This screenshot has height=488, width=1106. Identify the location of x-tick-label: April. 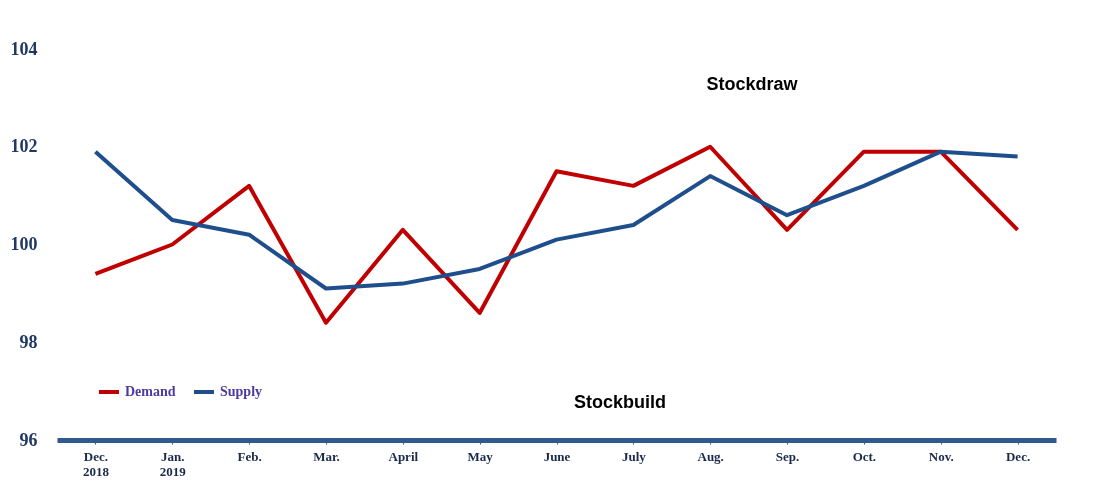
(403, 456).